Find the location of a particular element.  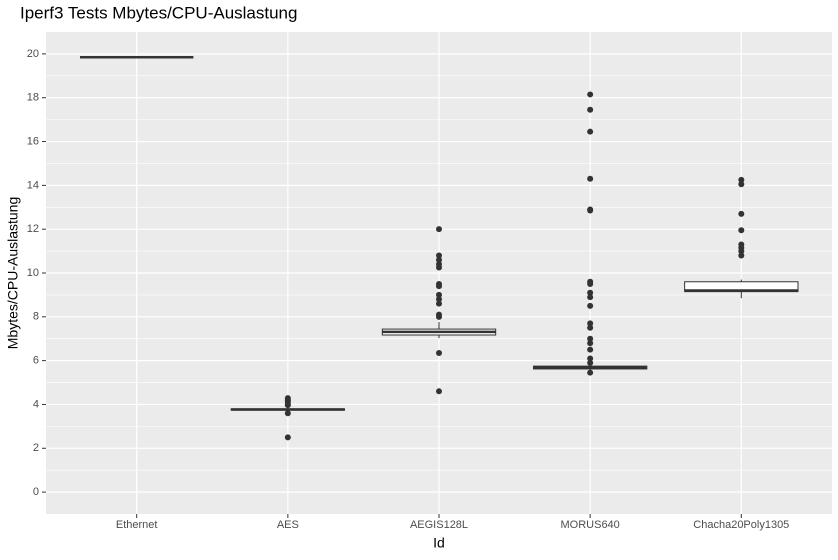

y-tick-label: 2 is located at coordinates (36, 448).